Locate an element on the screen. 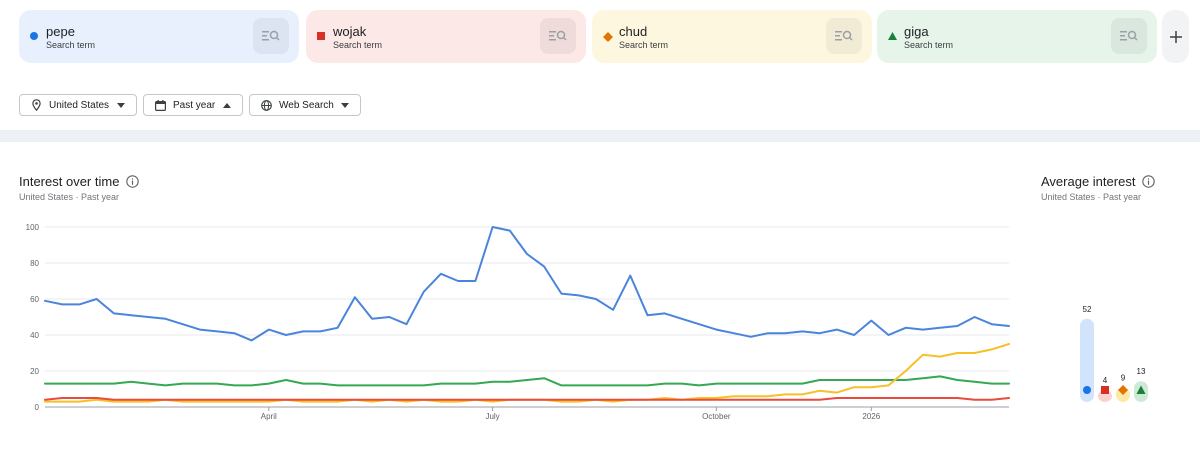 The image size is (1200, 454). average-bar-pepe is located at coordinates (1087, 360).